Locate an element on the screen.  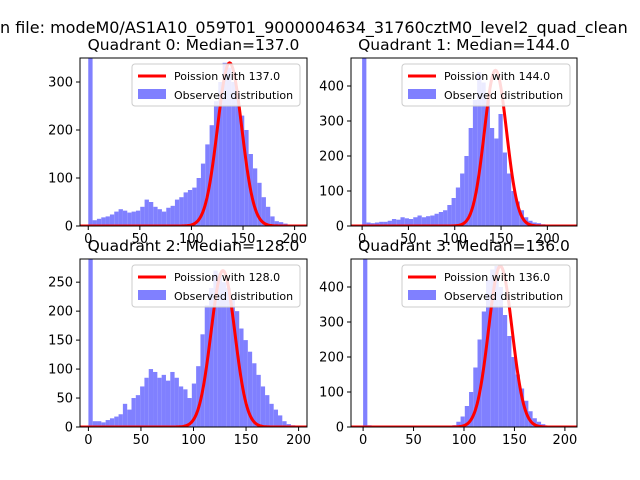
y-tick-label: 250 is located at coordinates (60, 283).